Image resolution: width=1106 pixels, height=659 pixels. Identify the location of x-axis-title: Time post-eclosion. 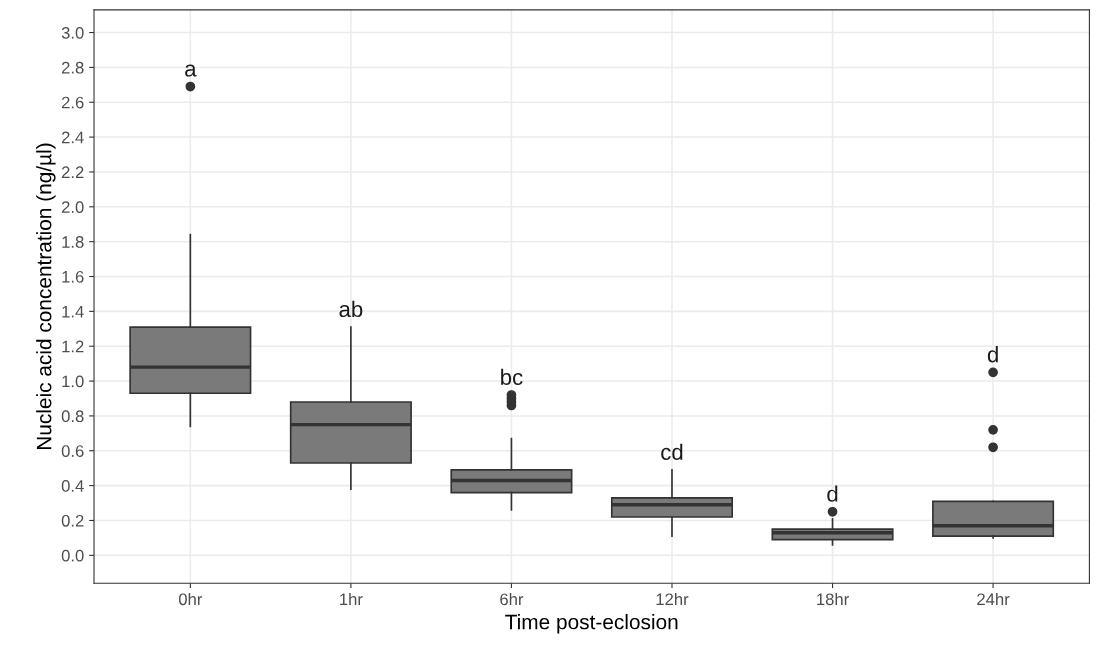
(591, 624).